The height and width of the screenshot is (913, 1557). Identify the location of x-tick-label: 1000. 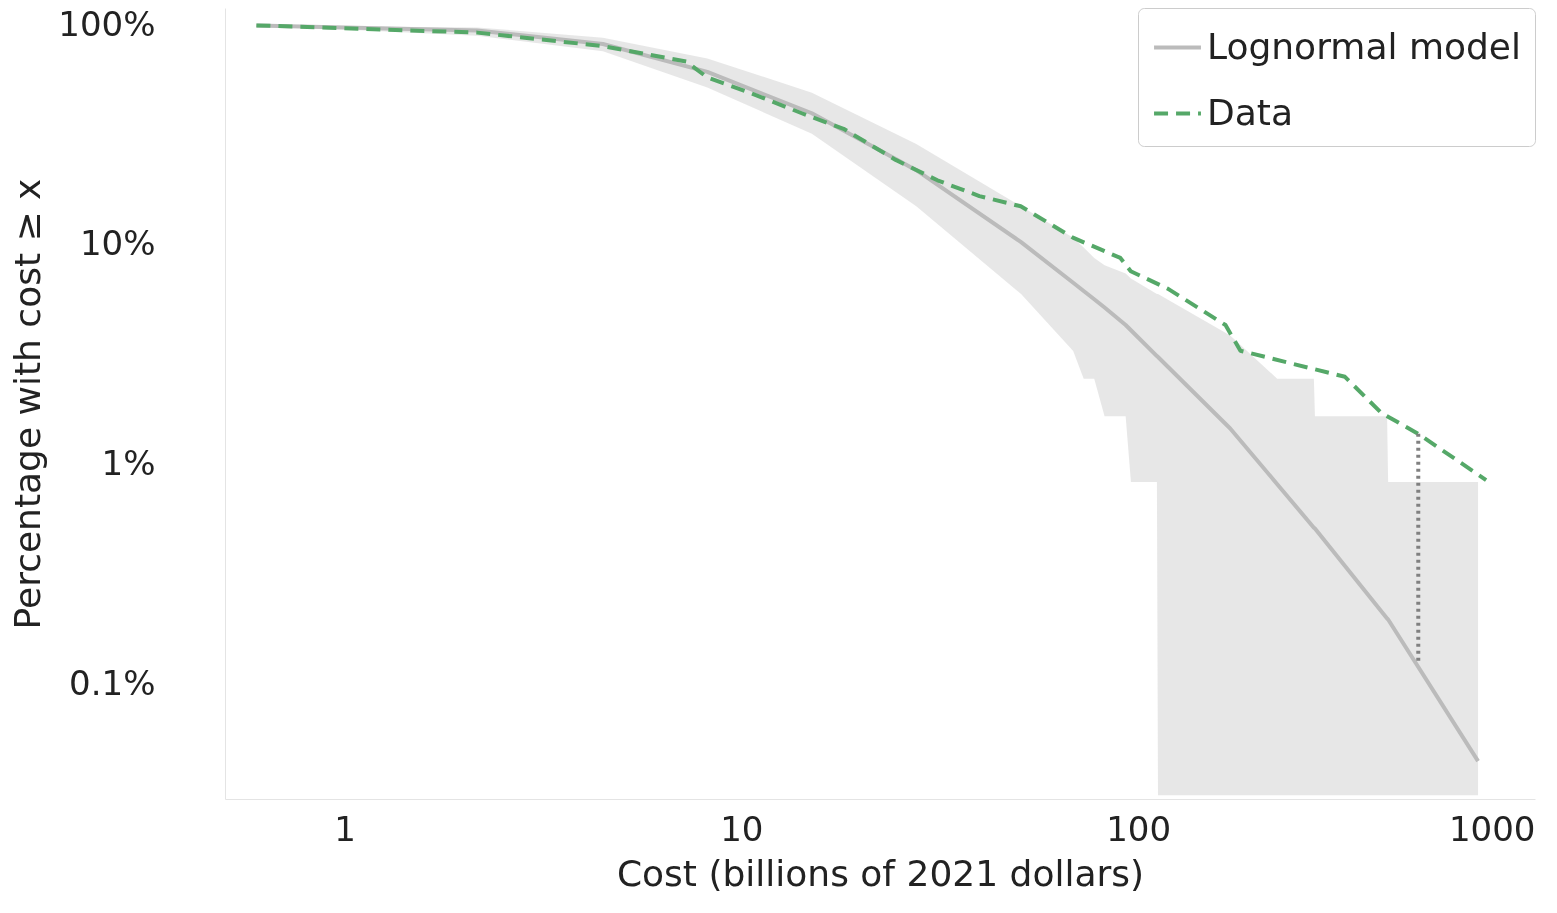
(1492, 828).